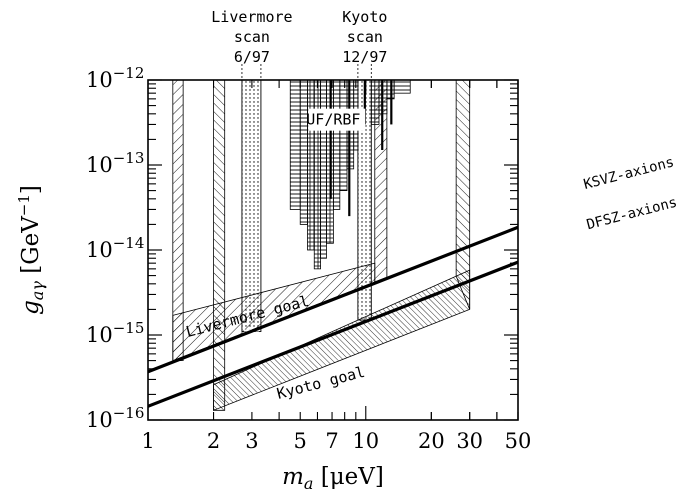 The height and width of the screenshot is (497, 699). What do you see at coordinates (364, 57) in the screenshot?
I see `kyoto-scan-label: 12/97` at bounding box center [364, 57].